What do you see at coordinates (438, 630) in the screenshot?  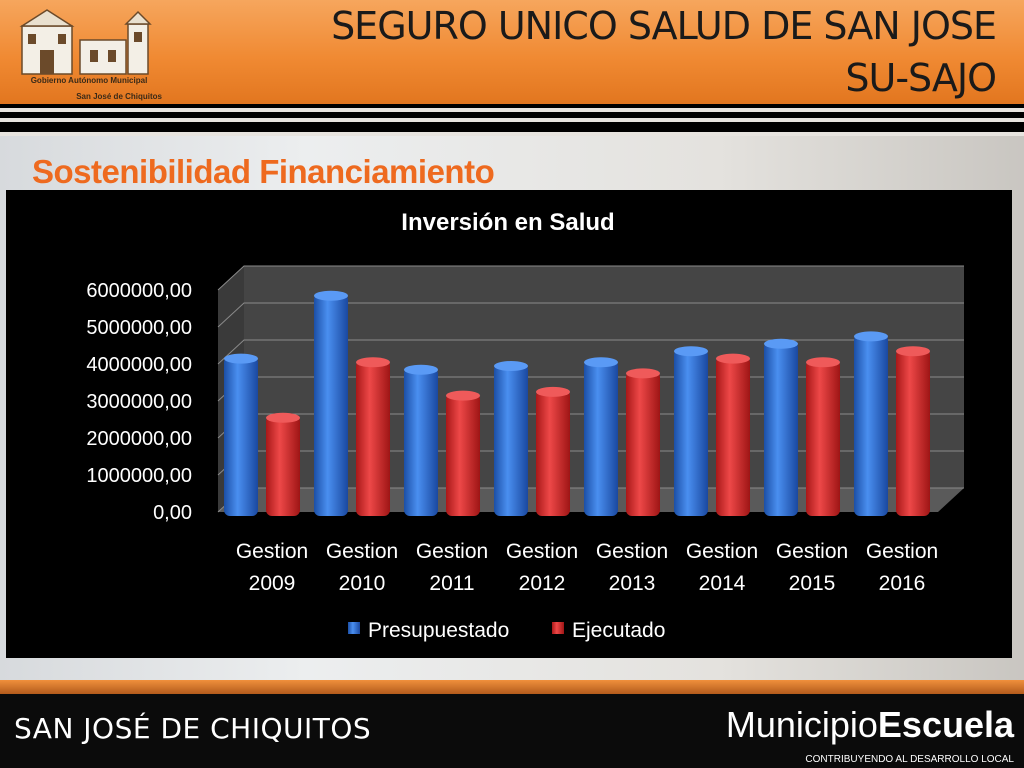 I see `legend-label-presupuestado: Presupuestado` at bounding box center [438, 630].